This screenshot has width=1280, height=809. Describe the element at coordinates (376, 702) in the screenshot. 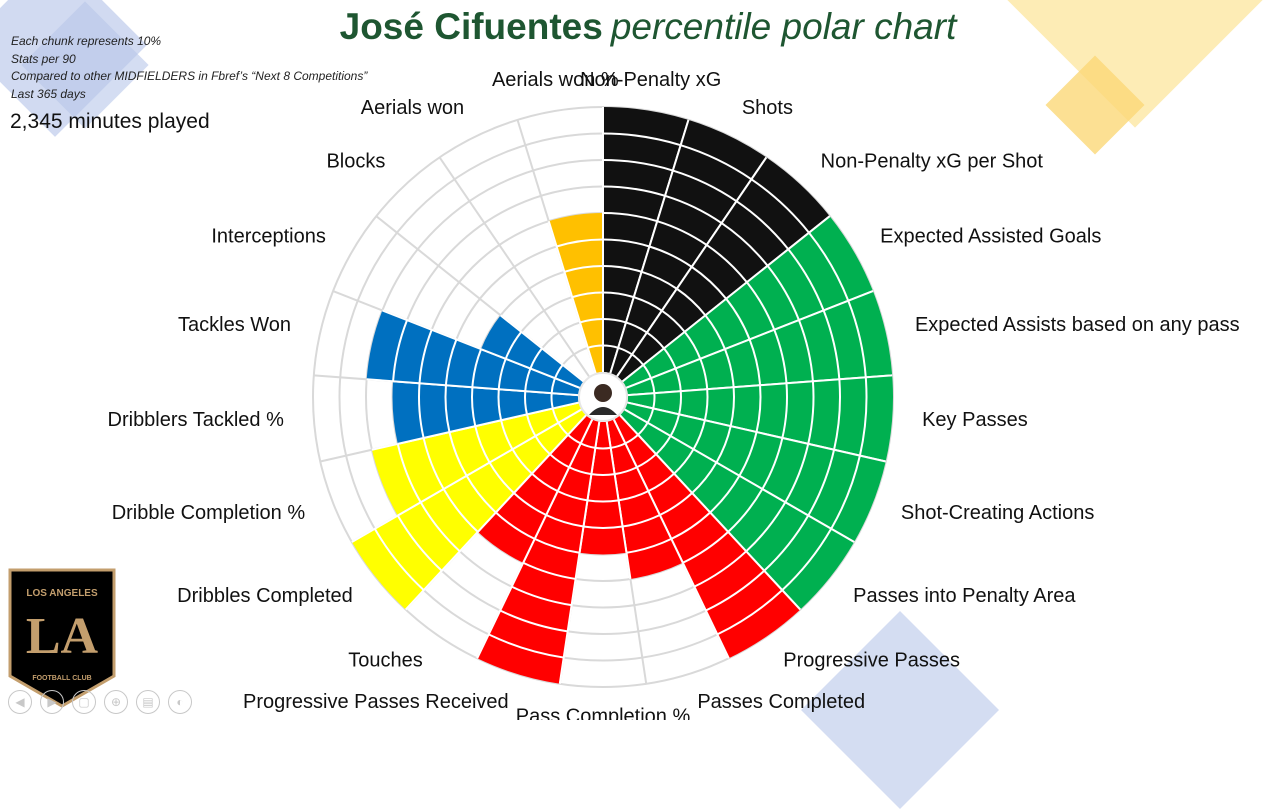

I see `category-label: Progressive Passes Received` at that location.